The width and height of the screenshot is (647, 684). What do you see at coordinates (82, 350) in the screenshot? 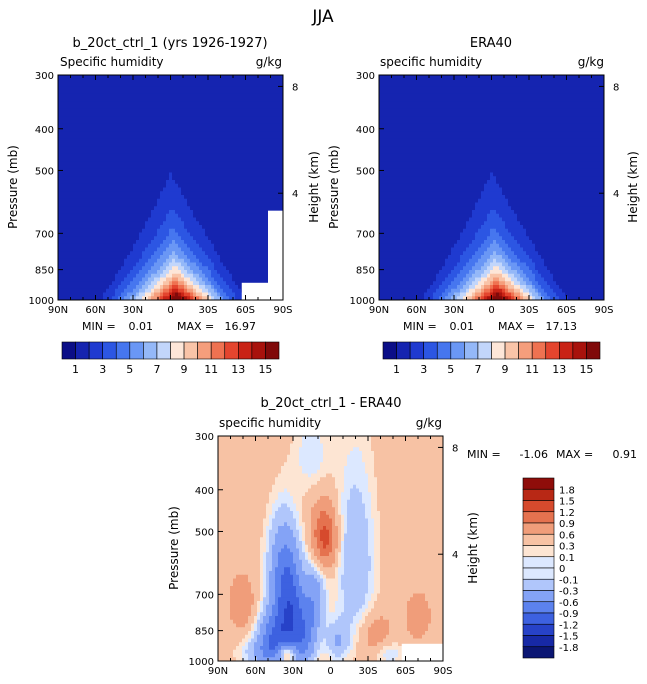
I see `colorbar-box` at bounding box center [82, 350].